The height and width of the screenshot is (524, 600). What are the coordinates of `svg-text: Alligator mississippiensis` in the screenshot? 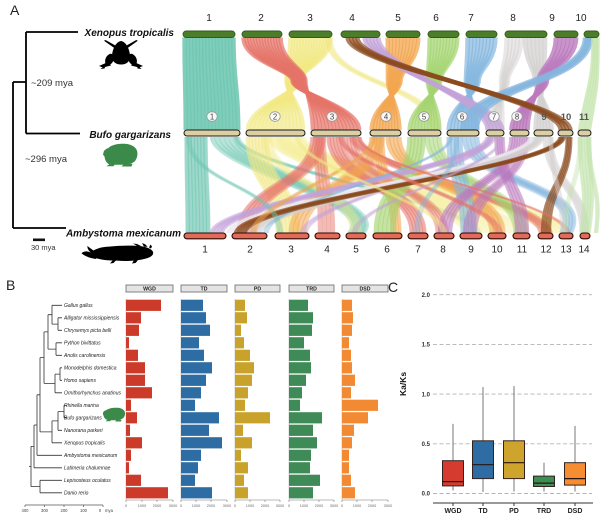 It's located at (91, 319).